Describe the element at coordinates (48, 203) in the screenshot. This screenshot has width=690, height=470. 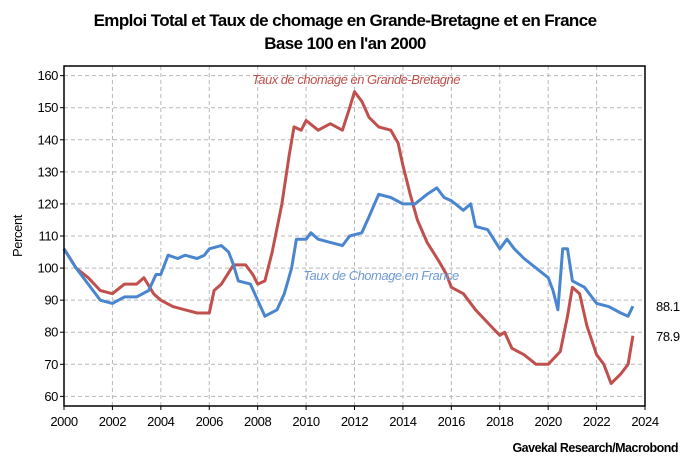
I see `y-tick-label: 120` at that location.